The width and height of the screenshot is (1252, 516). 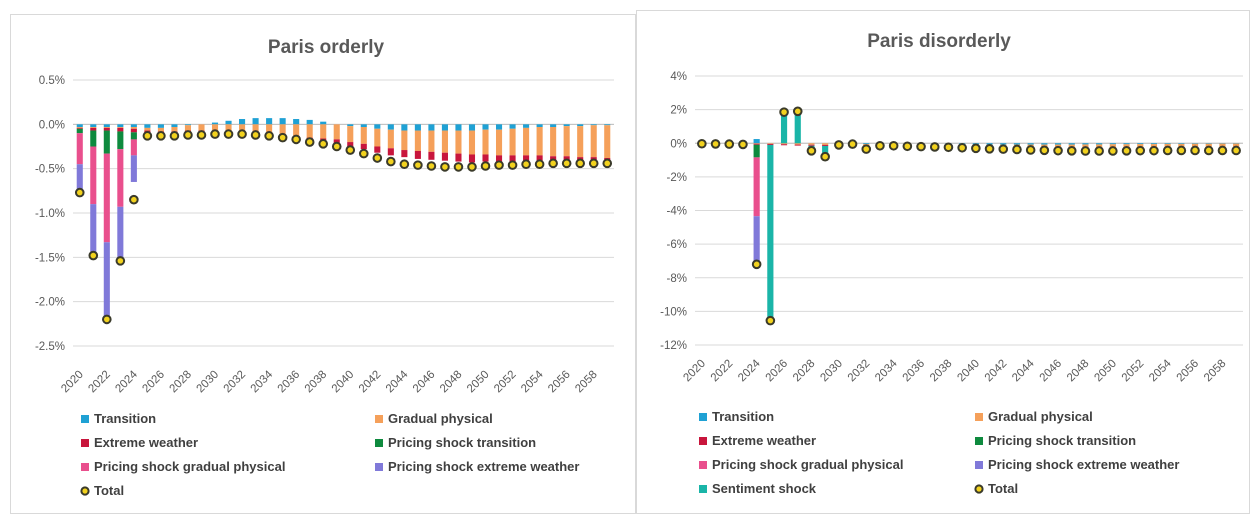 I want to click on chart-2-x-tick-label: 2020, so click(x=694, y=371).